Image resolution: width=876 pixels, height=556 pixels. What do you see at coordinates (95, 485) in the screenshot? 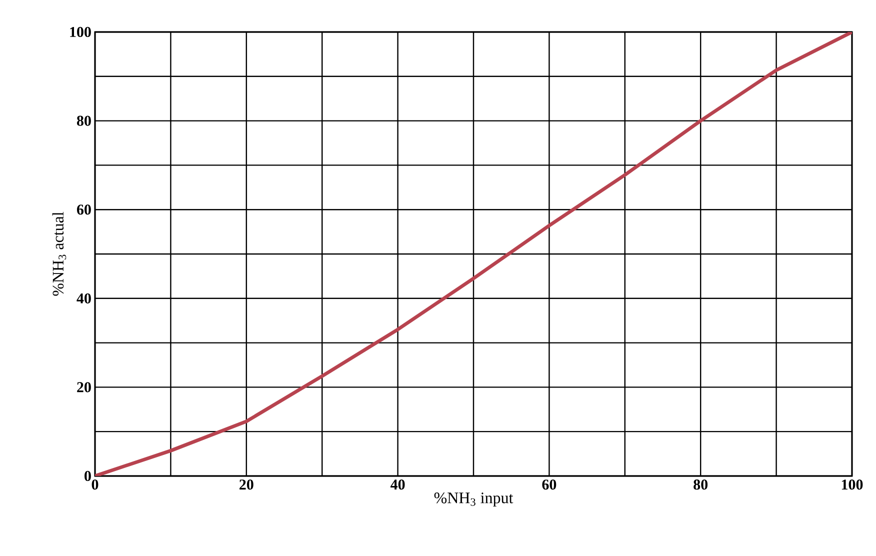
I see `x-tick-label: 0` at bounding box center [95, 485].